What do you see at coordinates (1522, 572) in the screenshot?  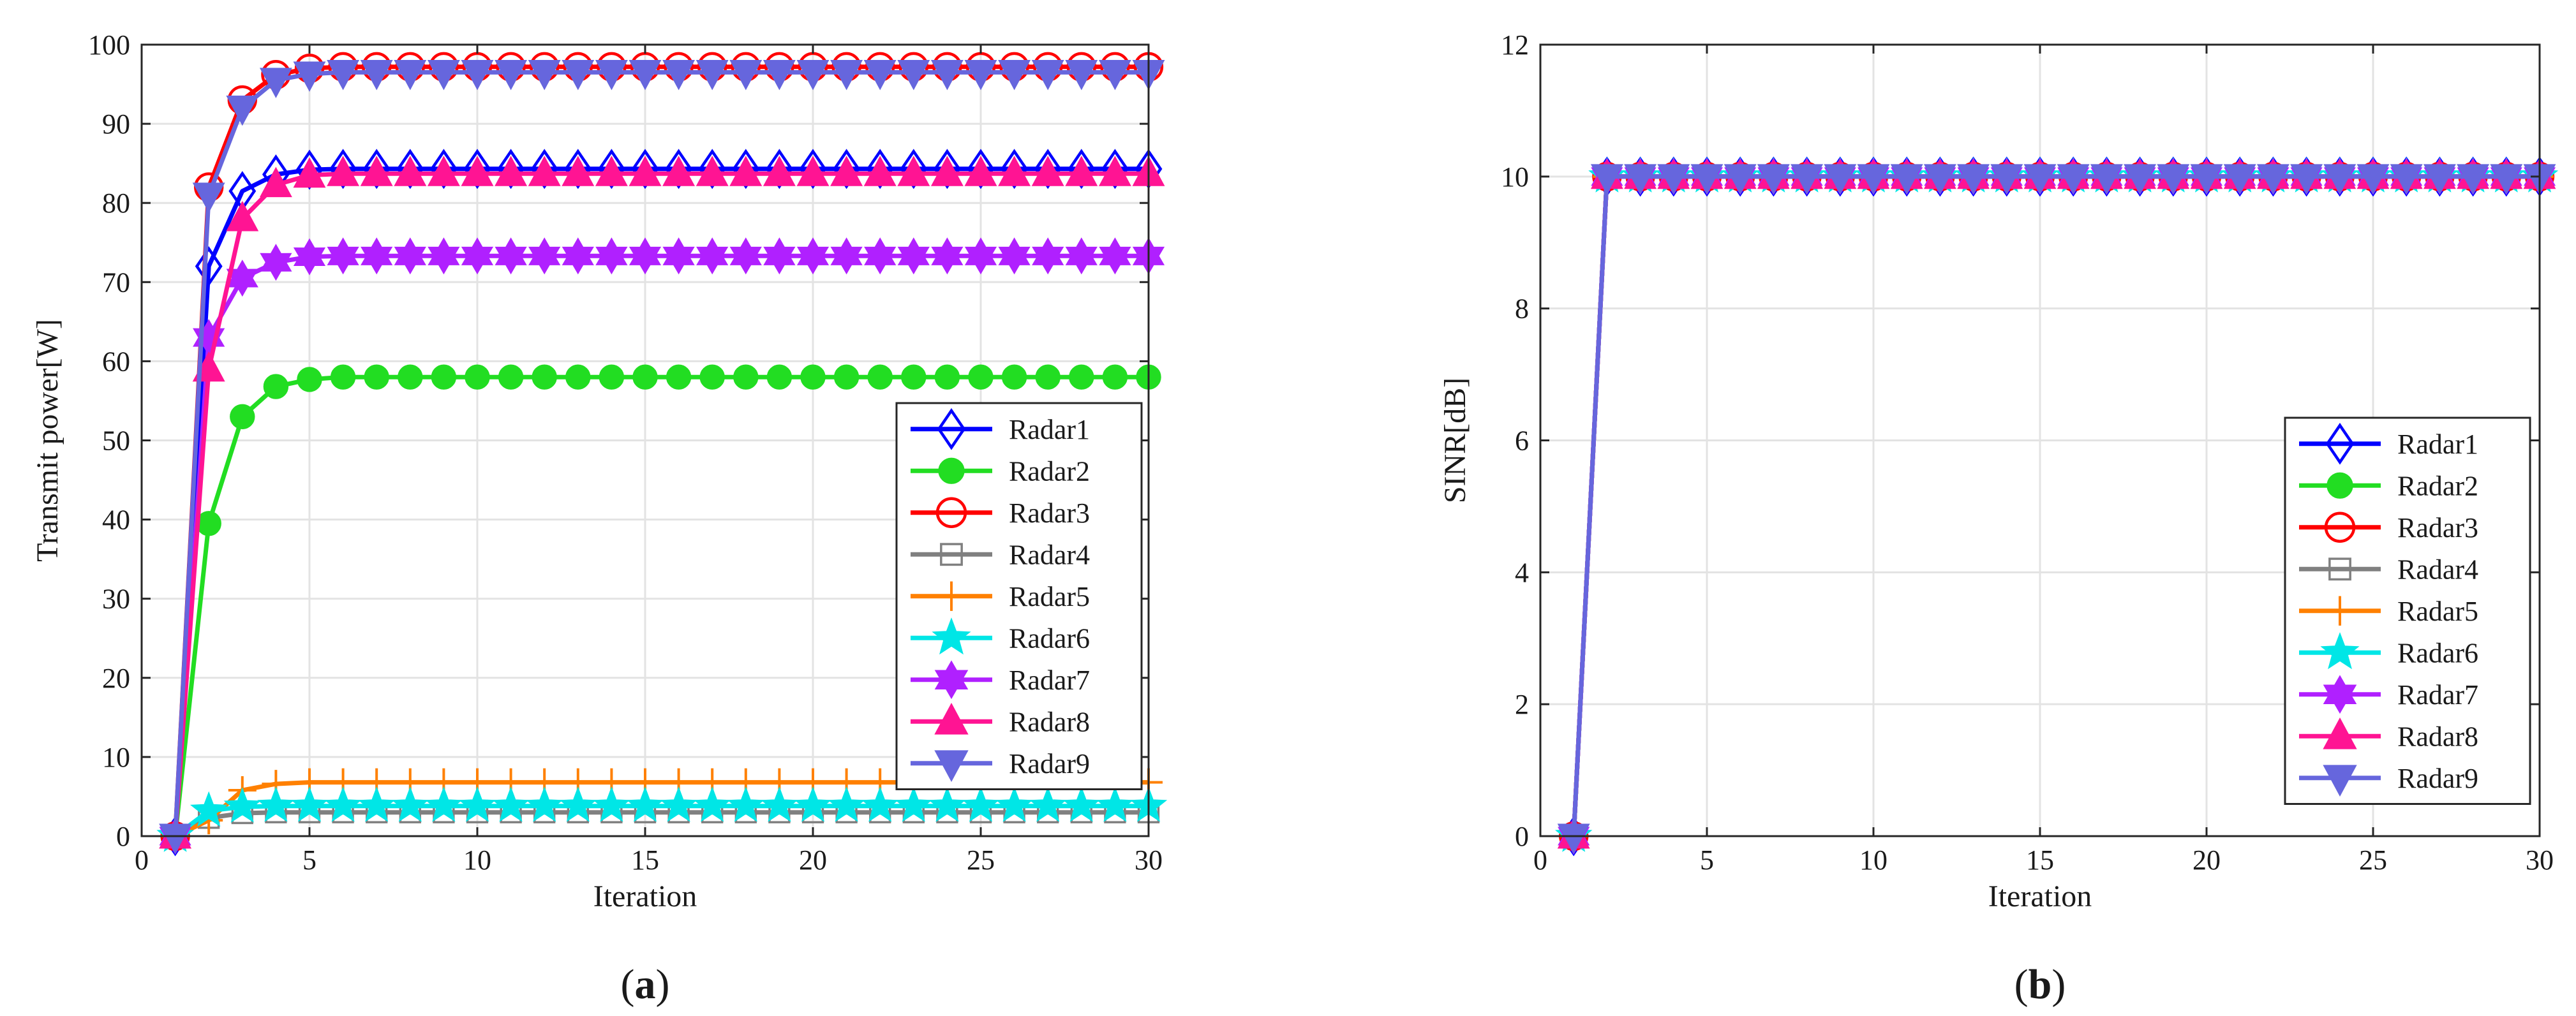 I see `chart-b-ytick-label-2: 4` at bounding box center [1522, 572].